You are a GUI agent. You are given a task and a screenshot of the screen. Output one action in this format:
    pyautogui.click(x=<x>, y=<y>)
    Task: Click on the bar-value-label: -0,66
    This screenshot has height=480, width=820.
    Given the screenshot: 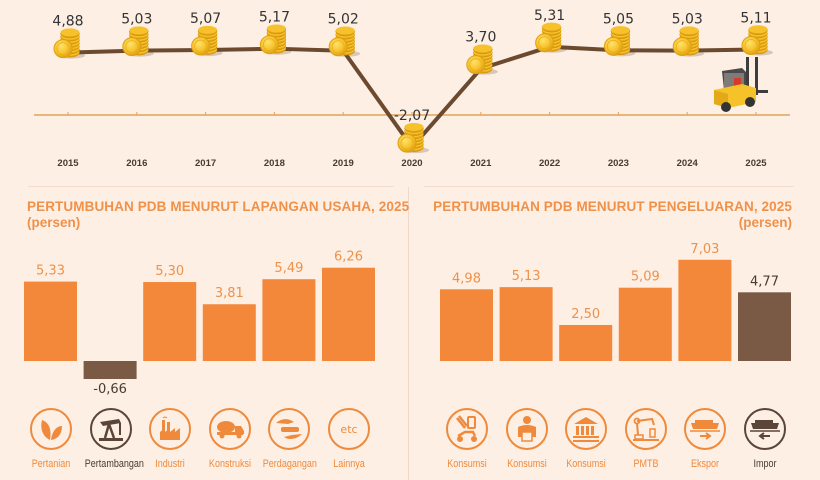 What is the action you would take?
    pyautogui.click(x=110, y=389)
    